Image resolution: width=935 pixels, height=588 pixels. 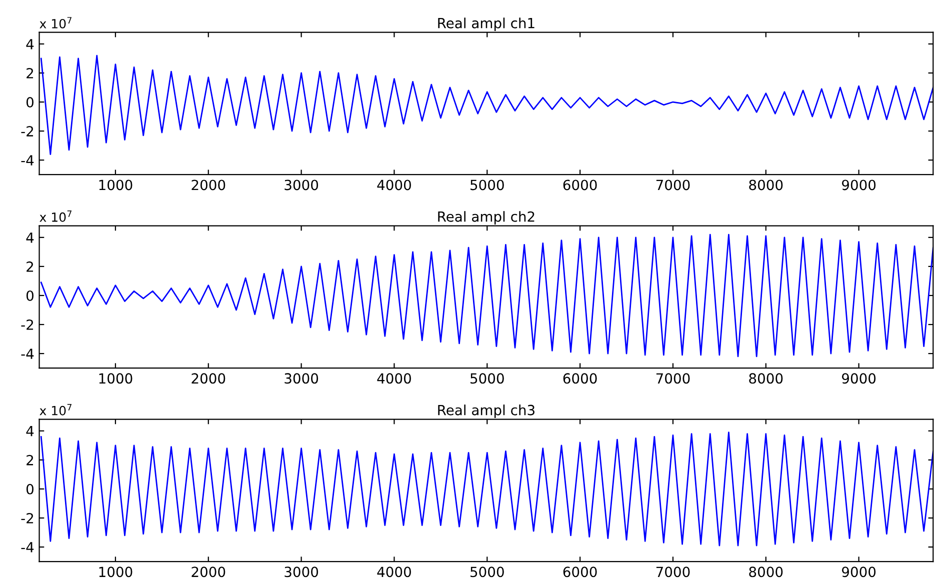 I want to click on chart-title: Real ampl ch1, so click(x=486, y=25).